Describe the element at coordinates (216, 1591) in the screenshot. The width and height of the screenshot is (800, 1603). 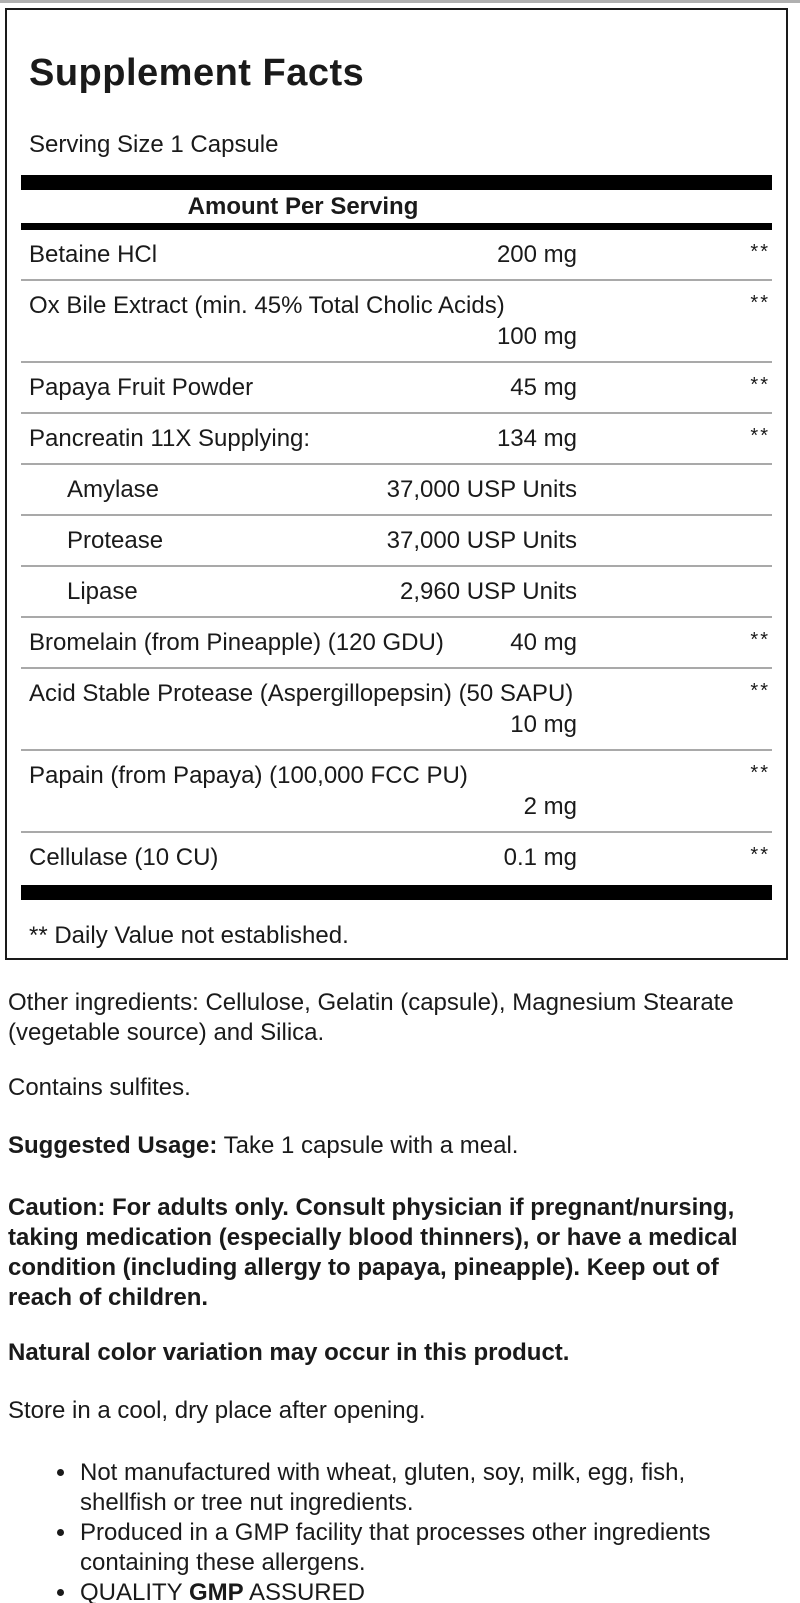
I see `quality-gmp: GMP` at that location.